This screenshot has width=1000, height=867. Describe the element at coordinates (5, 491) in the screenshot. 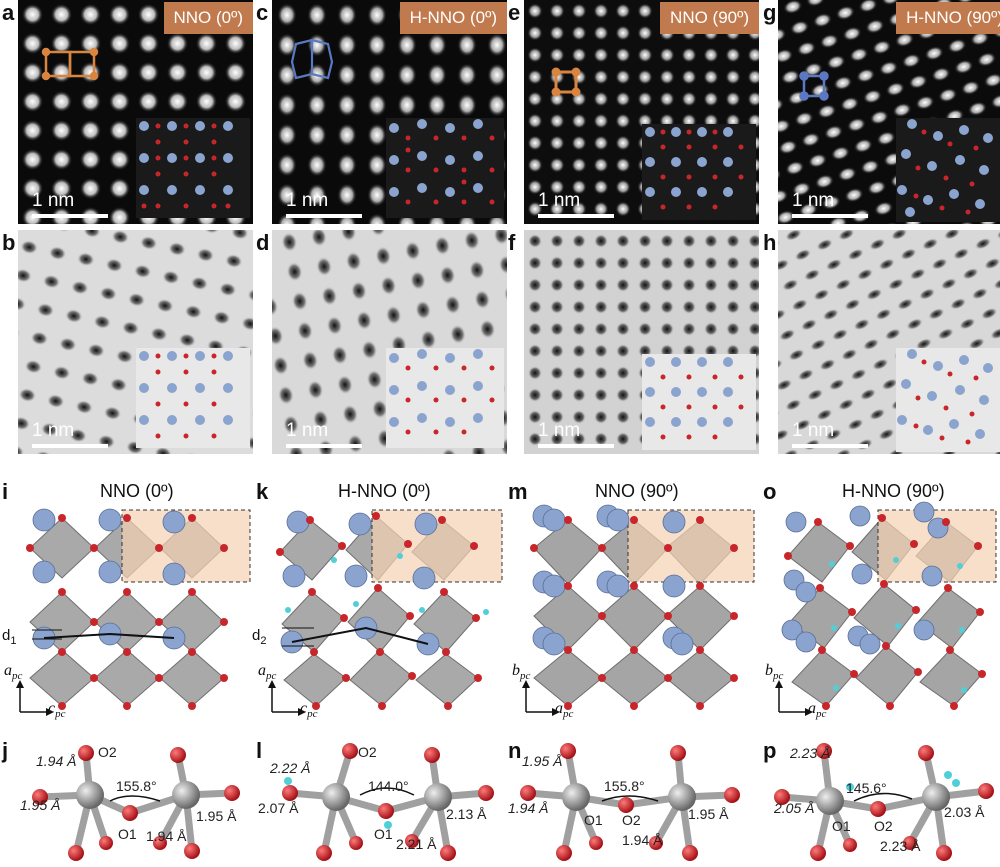

I see `panel-label-i: i` at that location.